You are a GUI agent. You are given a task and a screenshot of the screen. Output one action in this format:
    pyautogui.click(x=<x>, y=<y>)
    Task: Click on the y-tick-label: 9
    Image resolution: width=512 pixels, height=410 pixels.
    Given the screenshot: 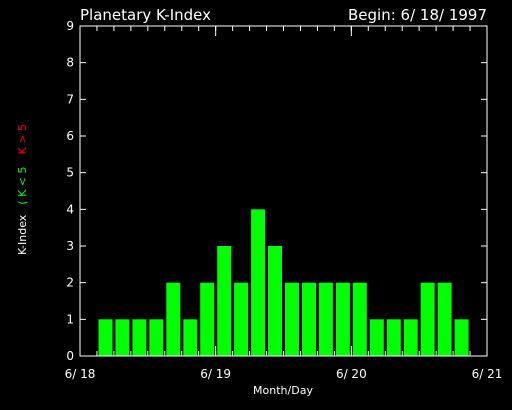 What is the action you would take?
    pyautogui.click(x=70, y=26)
    